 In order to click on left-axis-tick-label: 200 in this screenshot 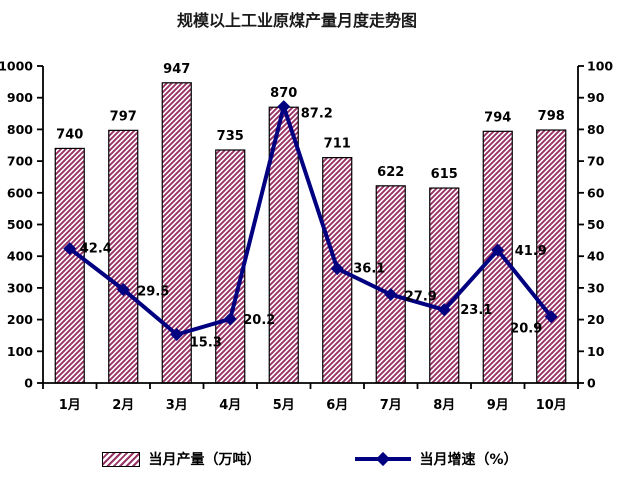, I will do `click(20, 319)`.